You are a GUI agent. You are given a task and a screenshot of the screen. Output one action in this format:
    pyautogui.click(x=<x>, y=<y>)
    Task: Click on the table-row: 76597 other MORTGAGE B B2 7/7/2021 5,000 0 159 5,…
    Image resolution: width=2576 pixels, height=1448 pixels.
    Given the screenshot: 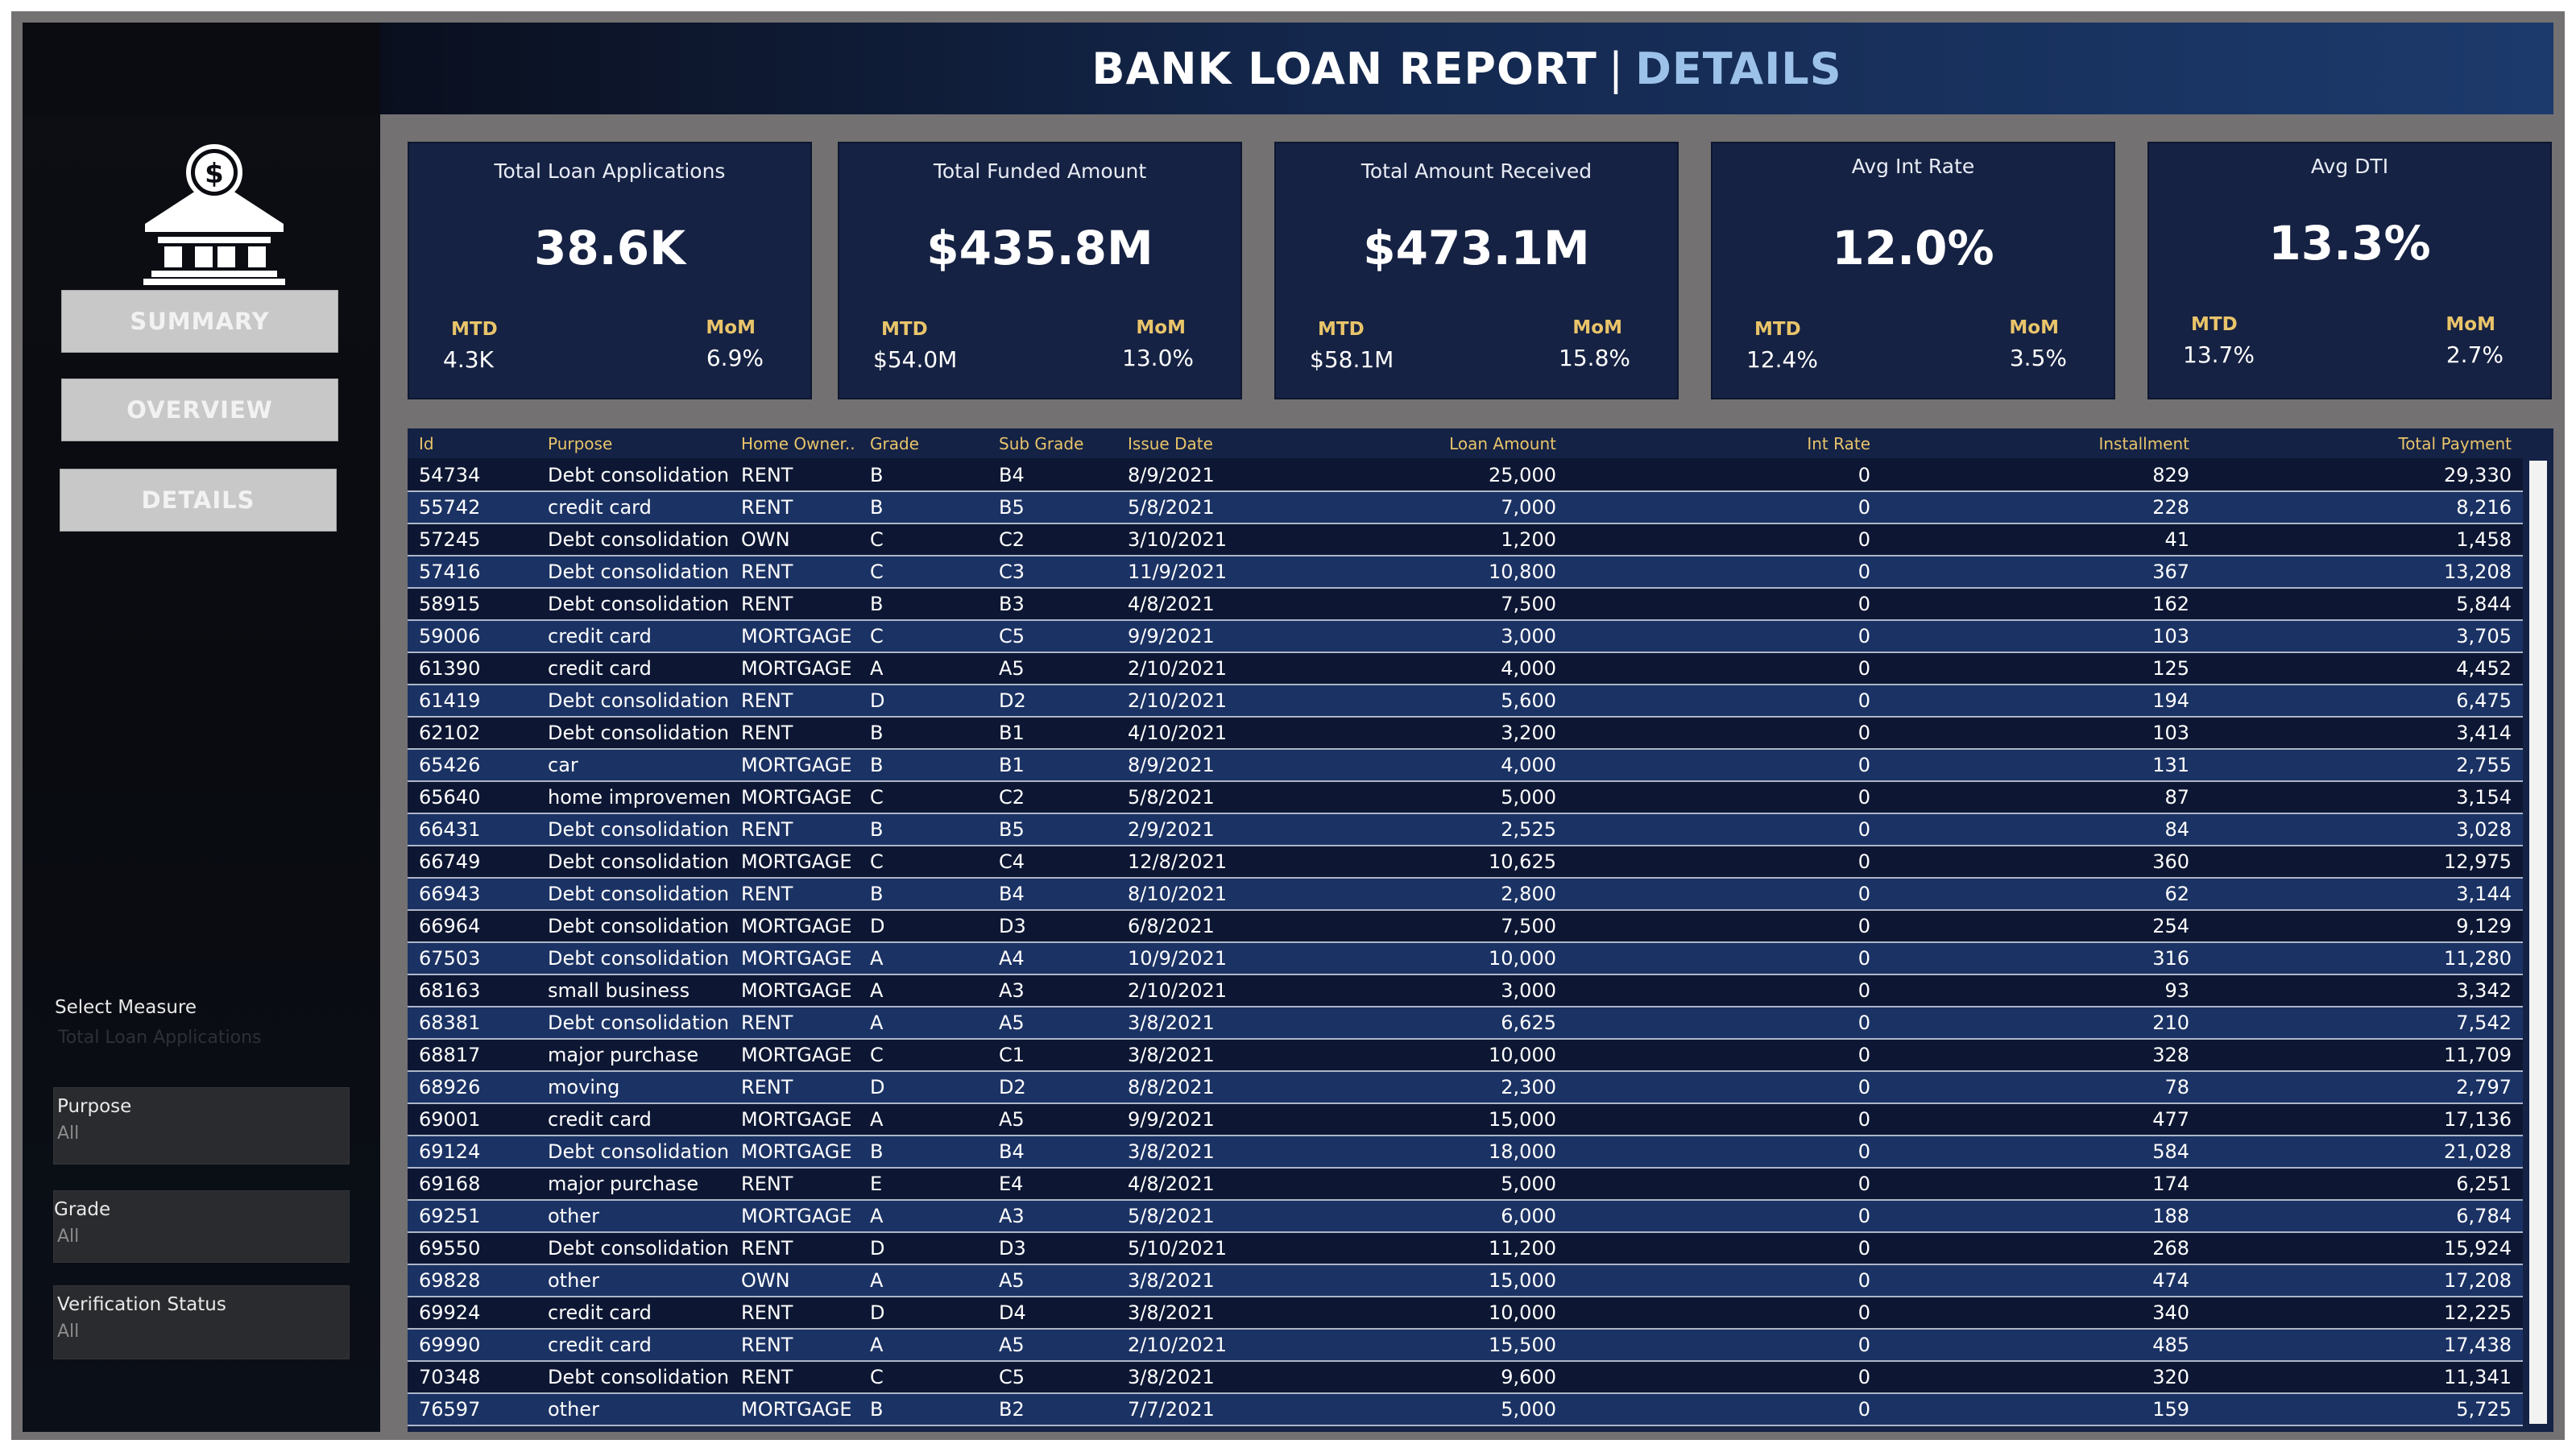 What is the action you would take?
    pyautogui.click(x=1465, y=1409)
    